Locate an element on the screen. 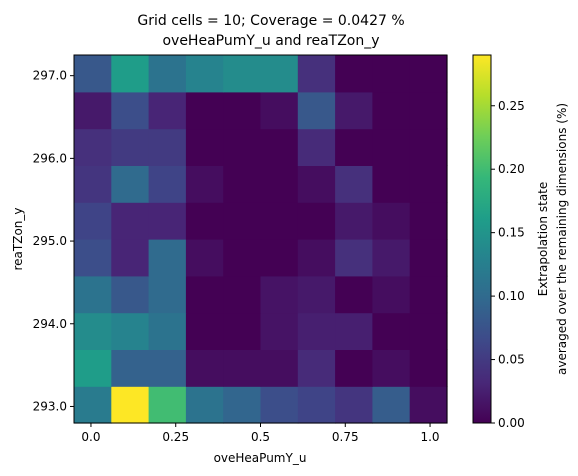  colorbar-tick-label: 0.25 is located at coordinates (511, 106).